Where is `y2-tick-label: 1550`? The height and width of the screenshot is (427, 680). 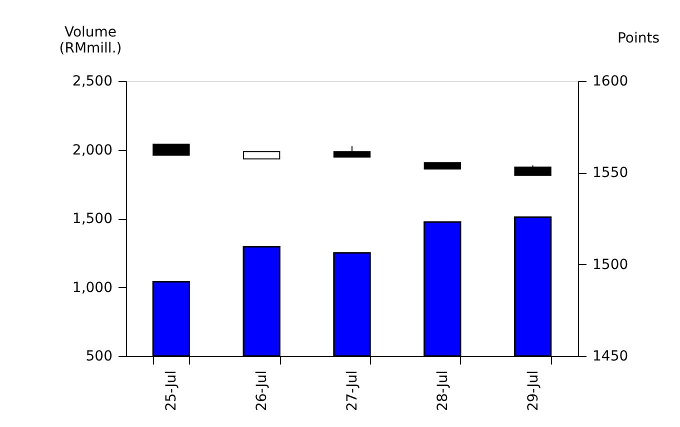
y2-tick-label: 1550 is located at coordinates (610, 173).